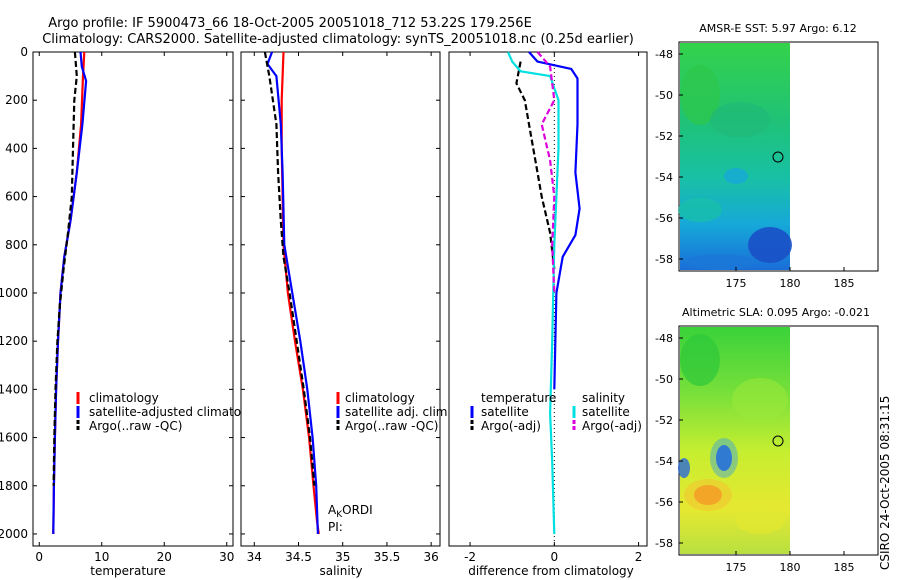  What do you see at coordinates (612, 426) in the screenshot?
I see `legend-label-sal-argo: Argo(-adj)` at bounding box center [612, 426].